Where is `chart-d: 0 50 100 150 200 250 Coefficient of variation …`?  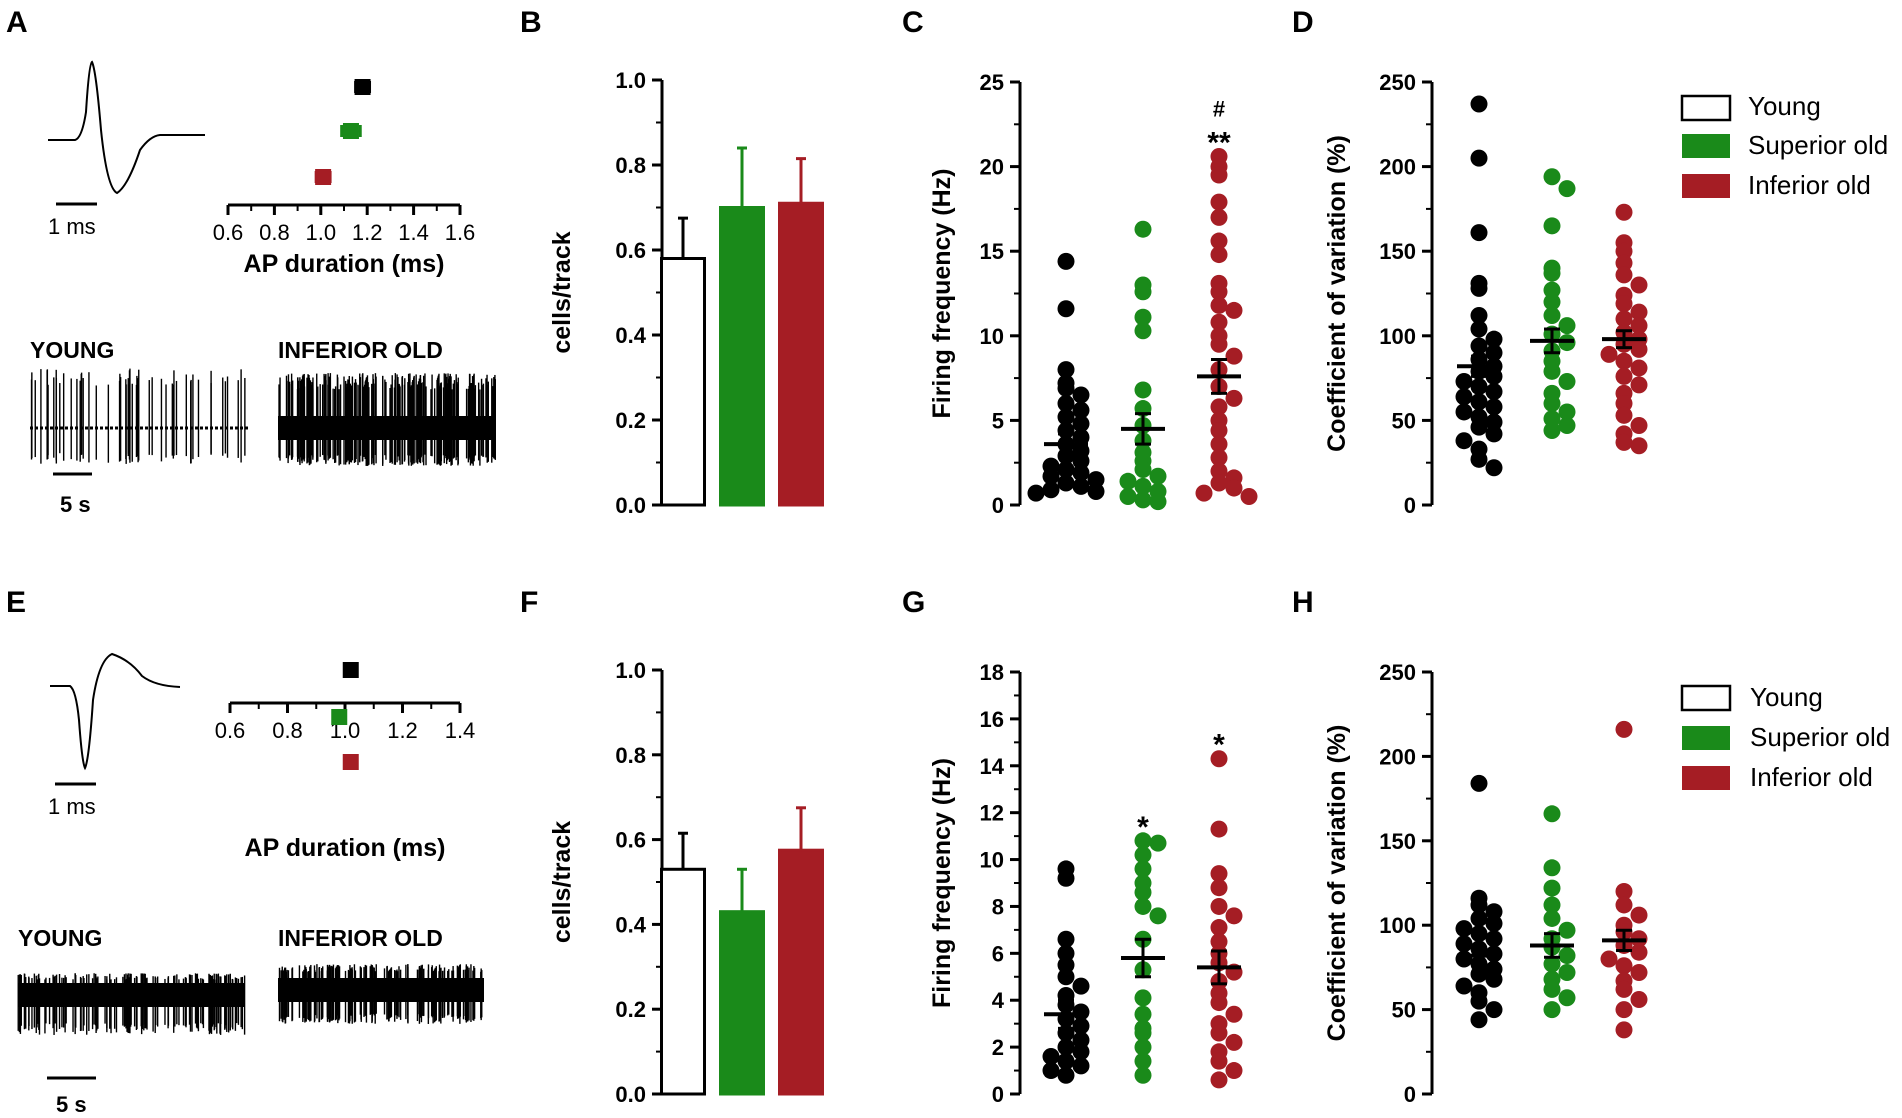
chart-d: 0 50 100 150 200 250 Coefficient of variation … is located at coordinates (1485, 294).